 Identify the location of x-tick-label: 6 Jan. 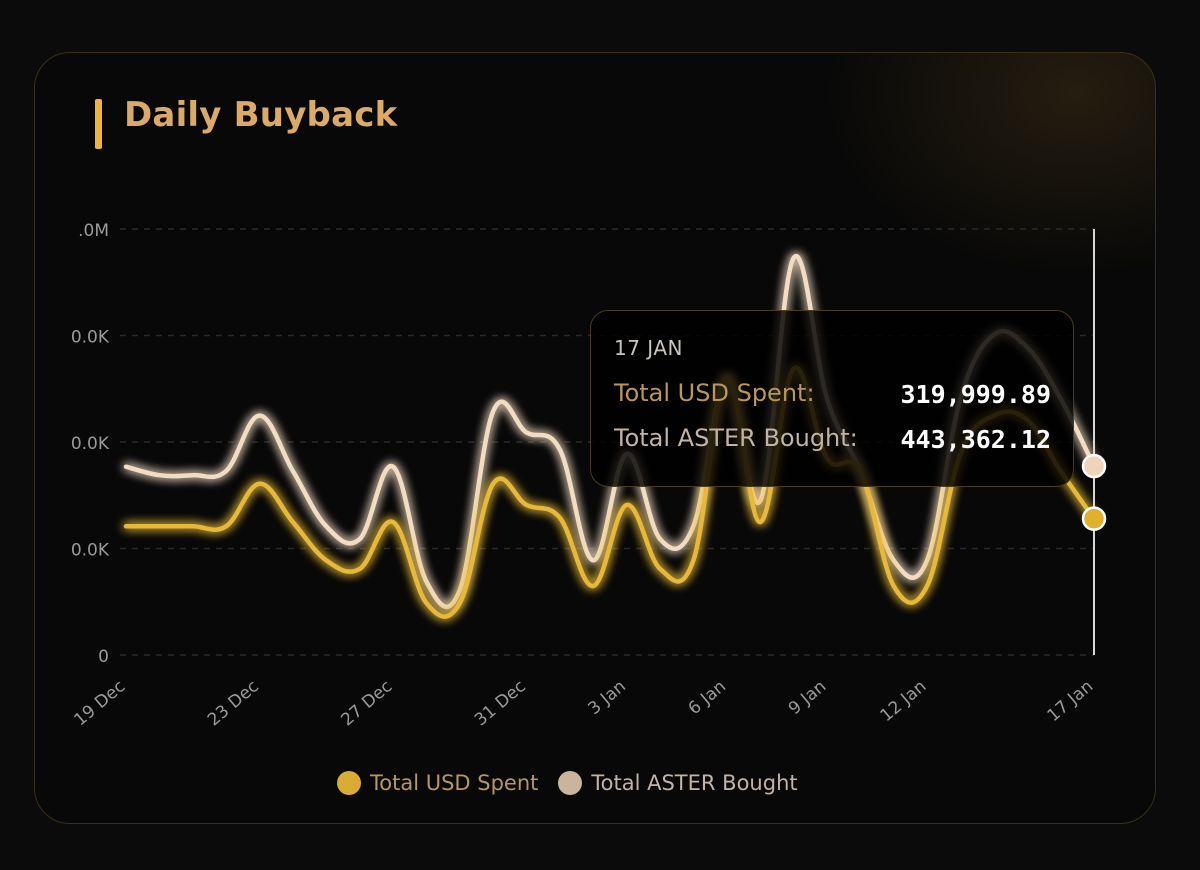
(707, 698).